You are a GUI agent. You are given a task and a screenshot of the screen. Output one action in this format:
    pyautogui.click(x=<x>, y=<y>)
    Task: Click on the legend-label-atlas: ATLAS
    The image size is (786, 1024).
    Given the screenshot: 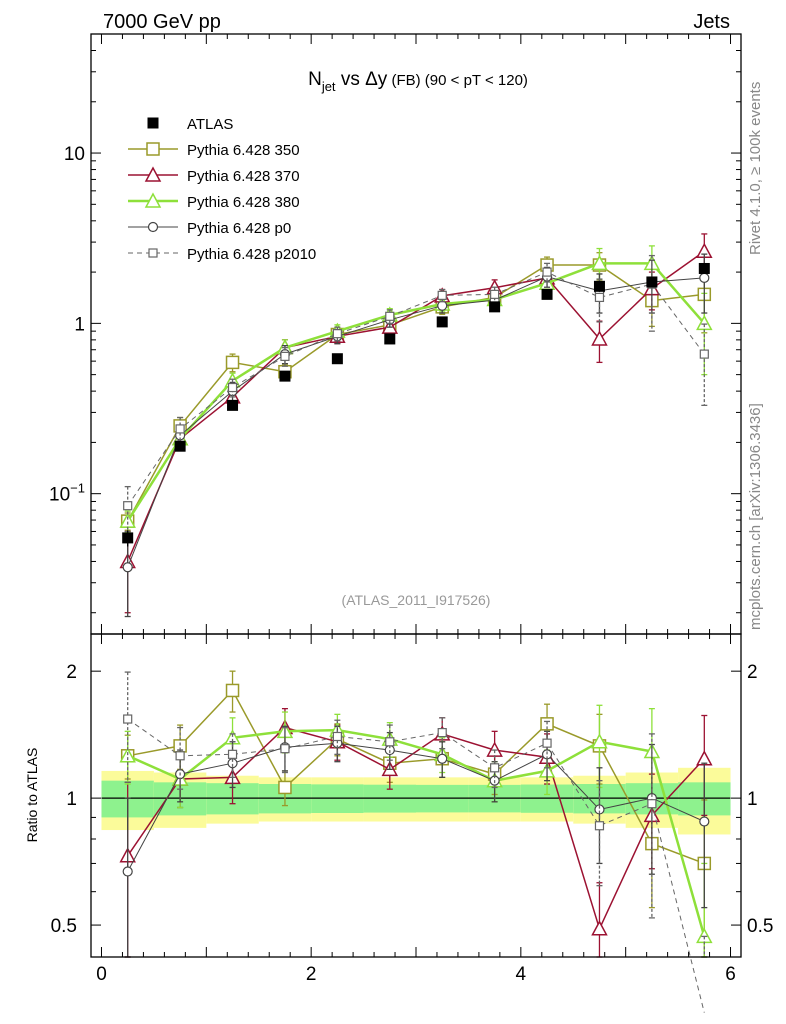 What is the action you would take?
    pyautogui.click(x=210, y=124)
    